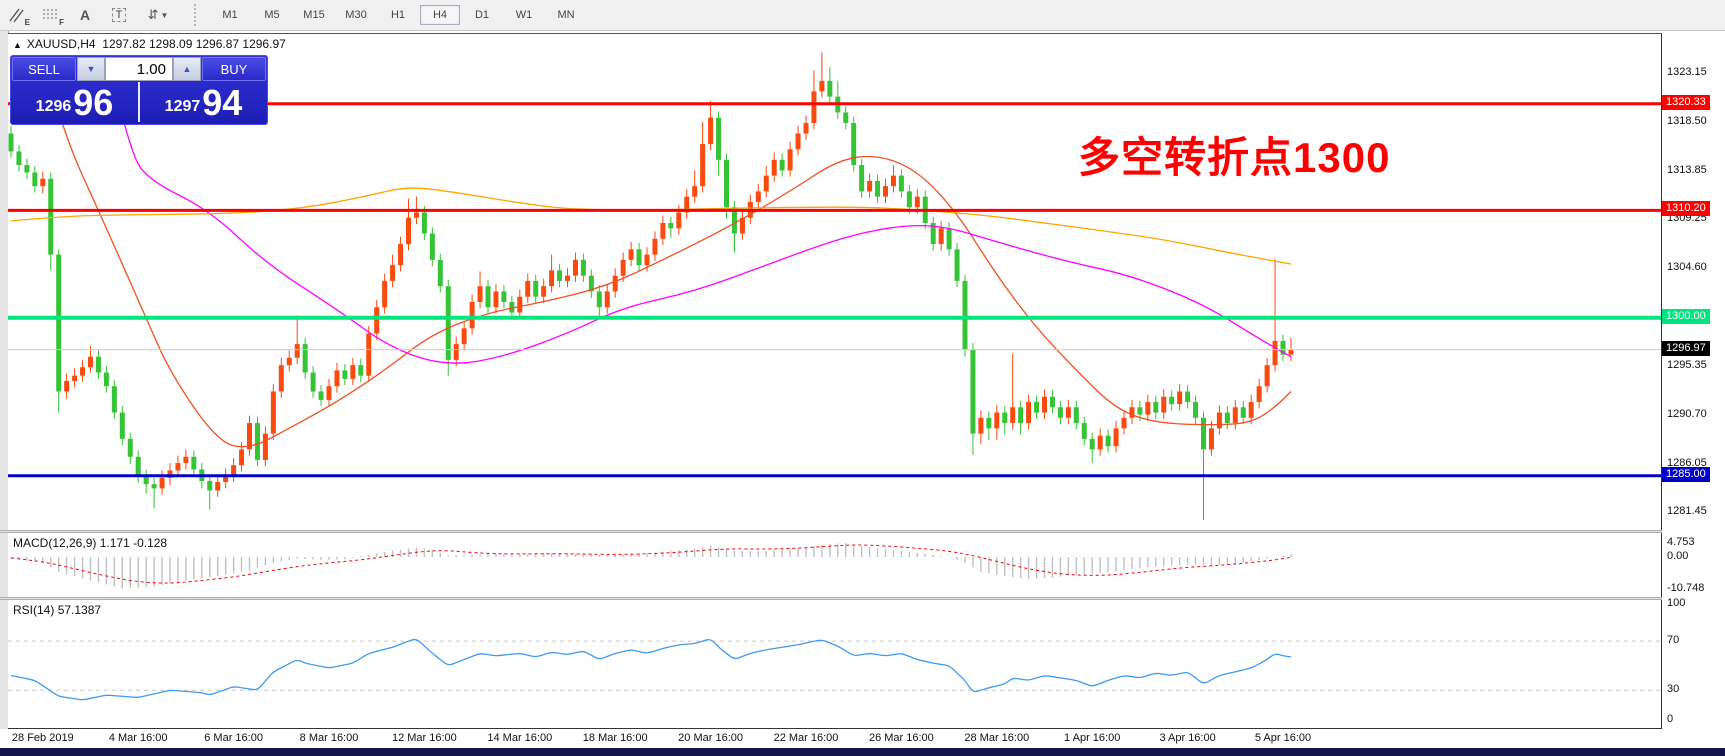  What do you see at coordinates (314, 15) in the screenshot?
I see `timeframe-m15: M15` at bounding box center [314, 15].